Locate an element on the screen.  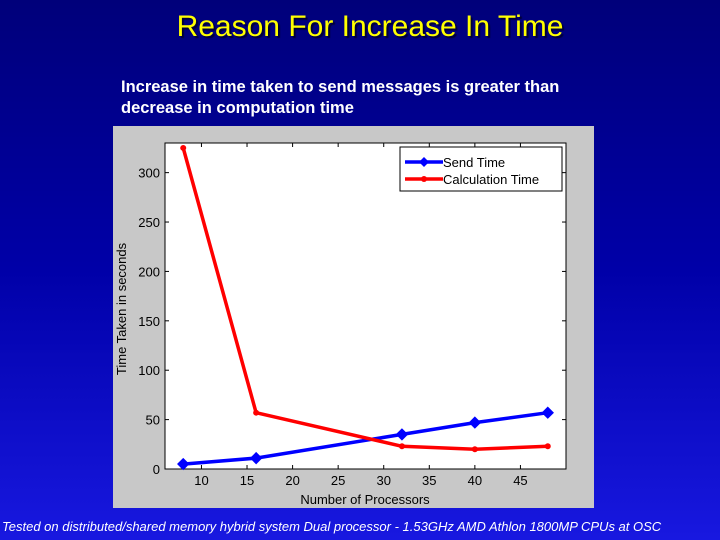
legend-label-send-time: Send Time is located at coordinates (474, 162).